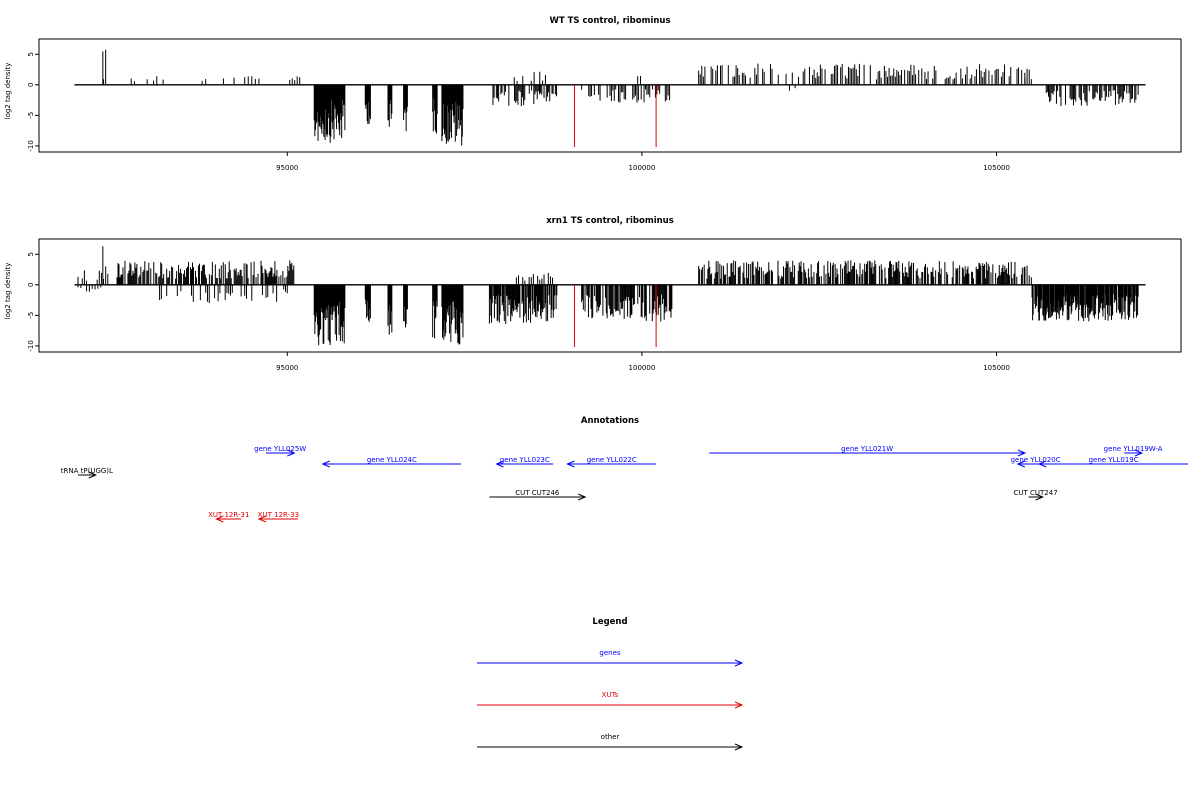 Image resolution: width=1200 pixels, height=800 pixels. I want to click on feature: XUT 12R-33, so click(278, 517).